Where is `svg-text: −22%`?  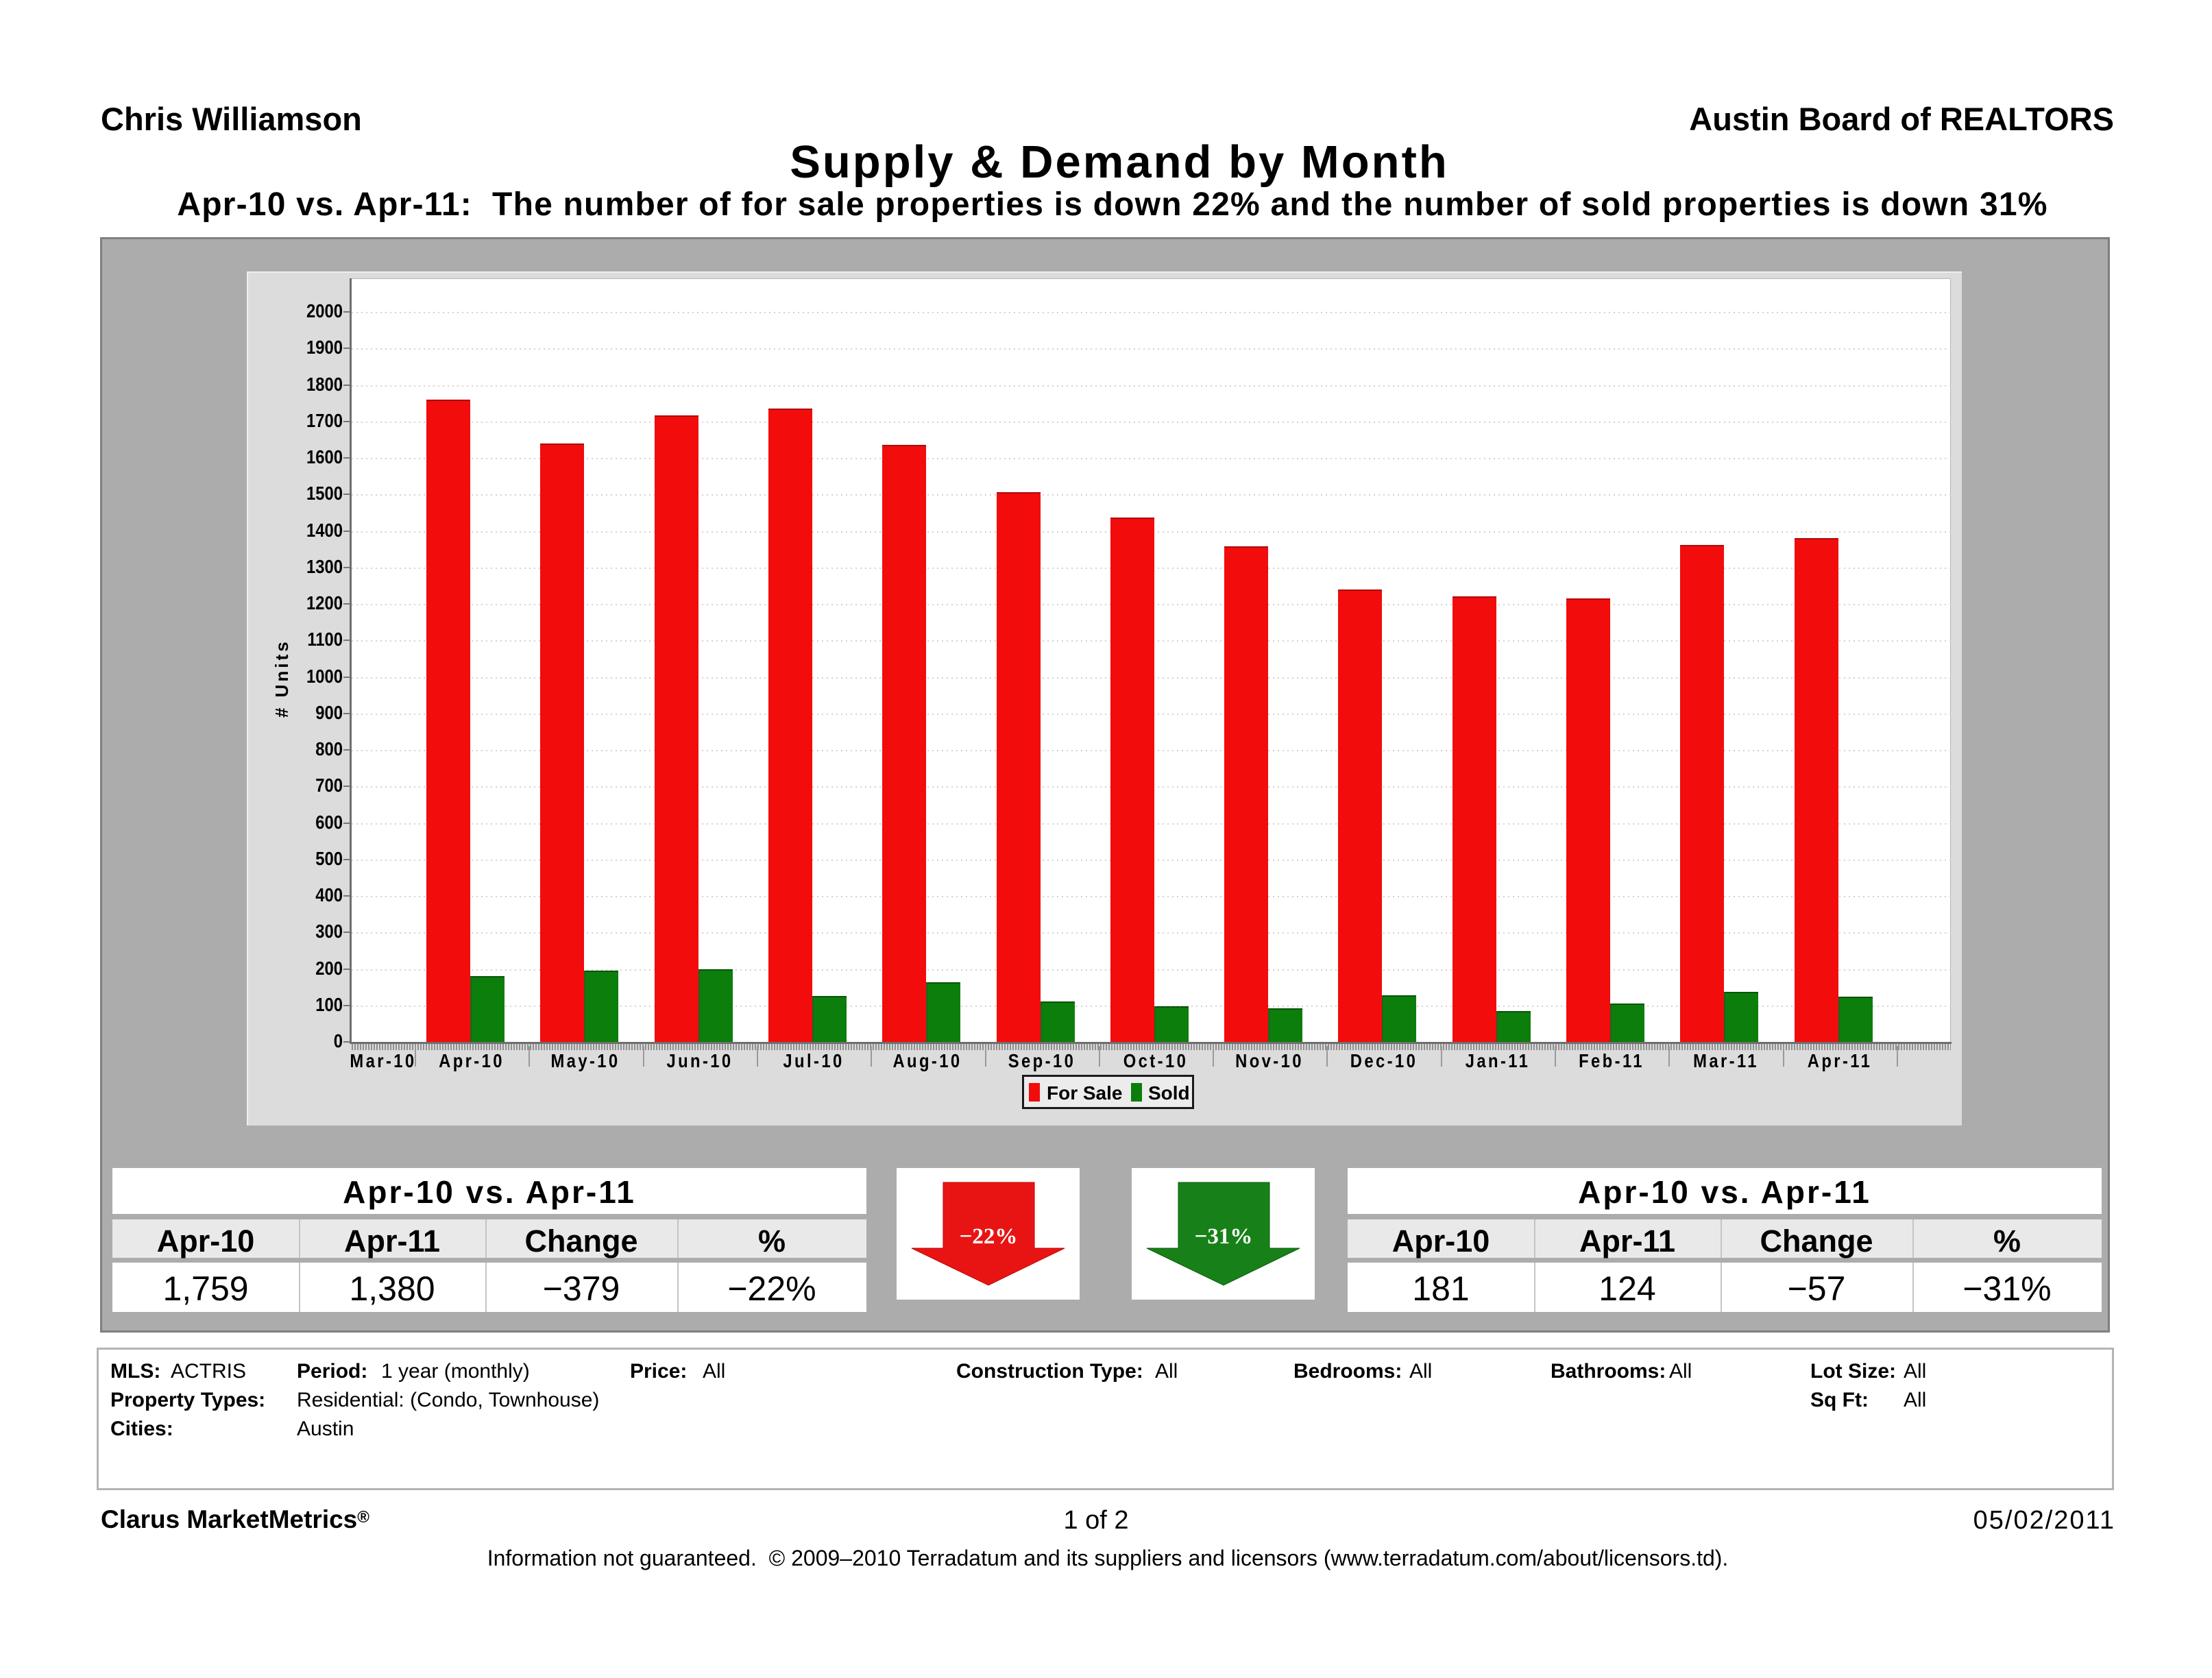 svg-text: −22% is located at coordinates (989, 1236).